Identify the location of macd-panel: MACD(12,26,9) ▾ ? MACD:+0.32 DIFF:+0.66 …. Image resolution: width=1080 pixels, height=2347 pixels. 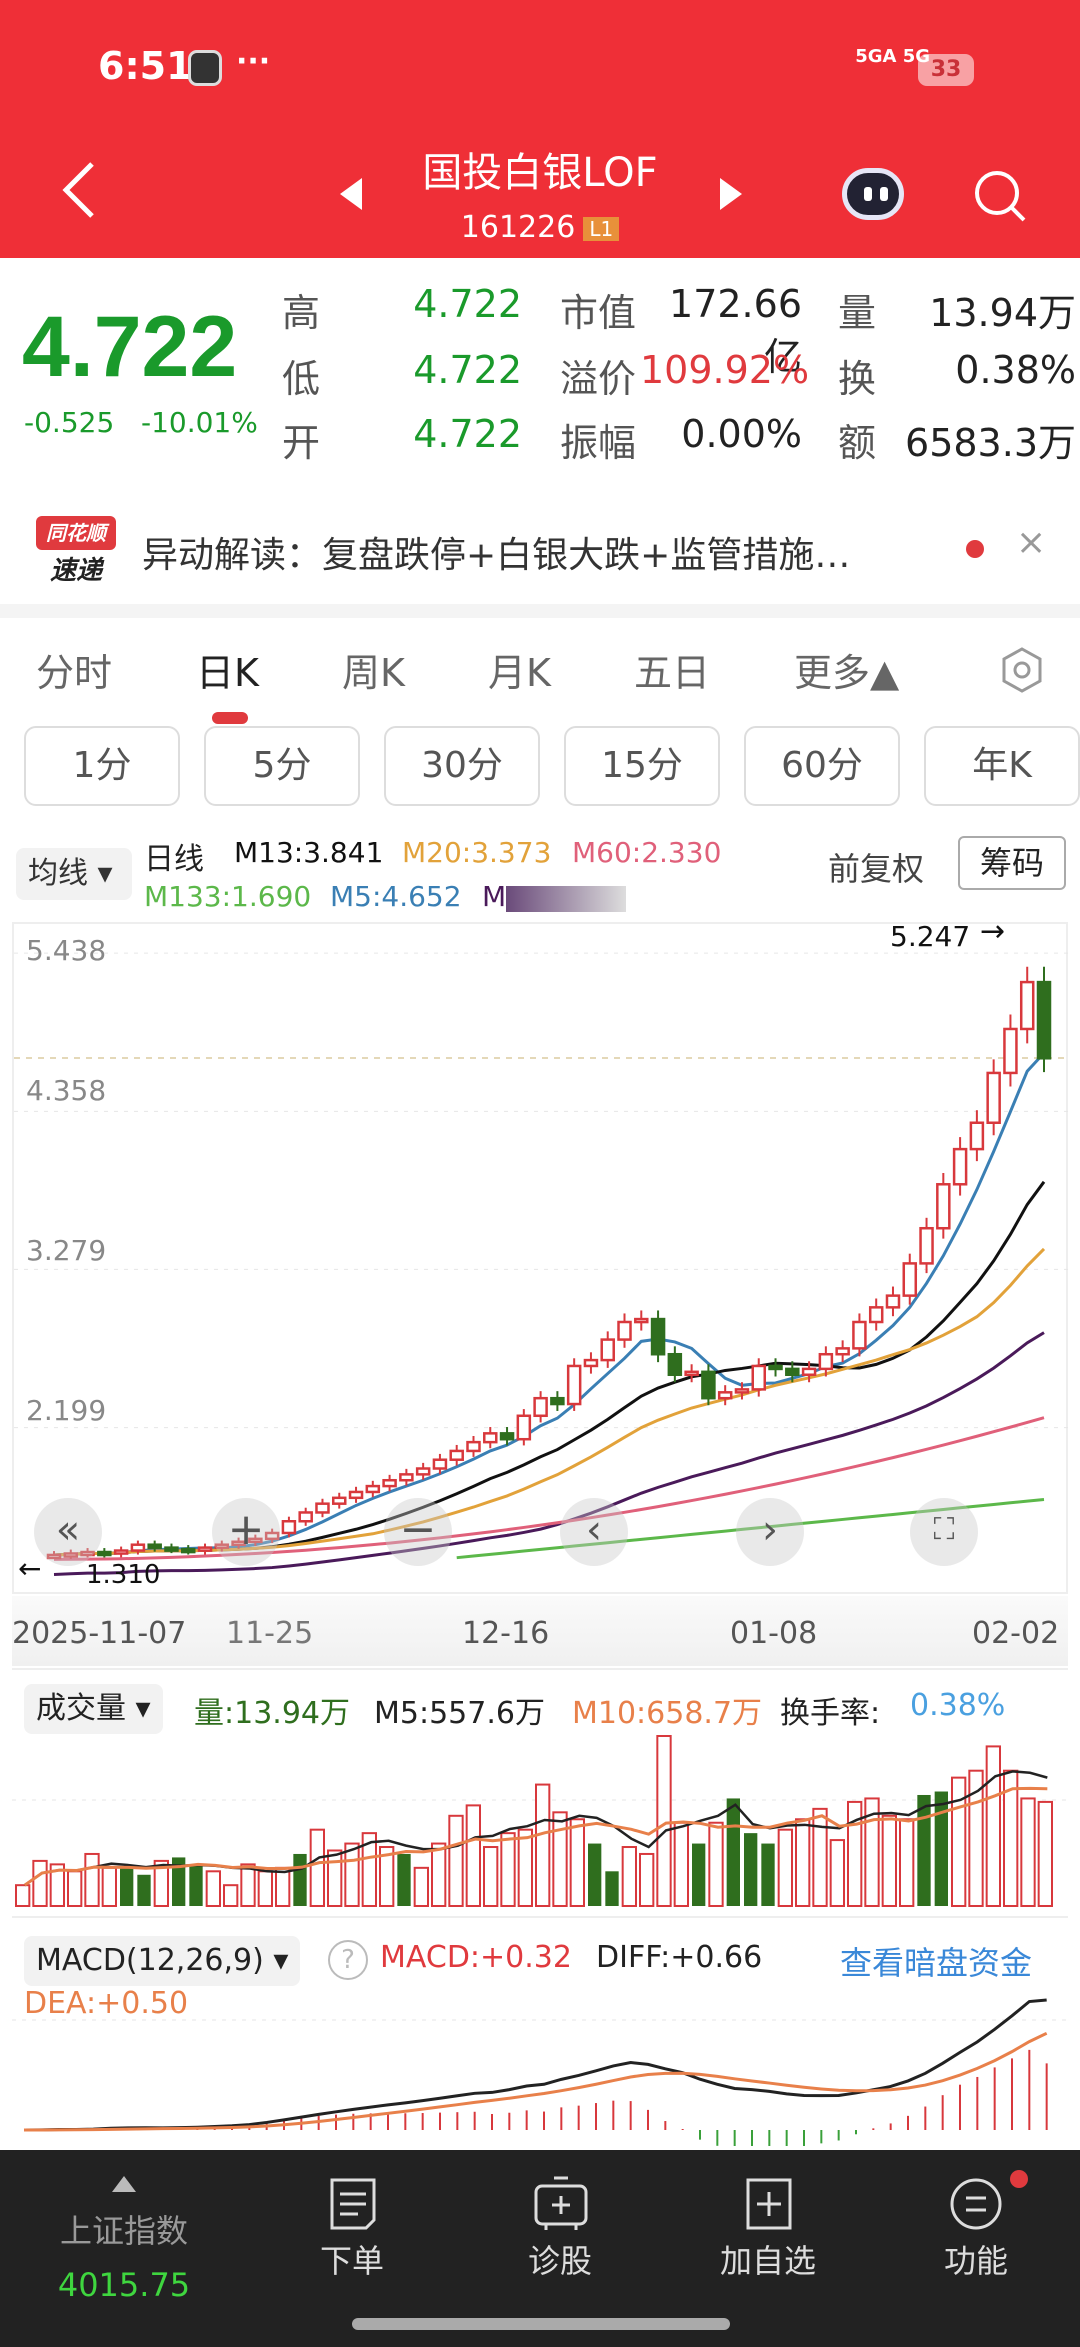
(540, 2031).